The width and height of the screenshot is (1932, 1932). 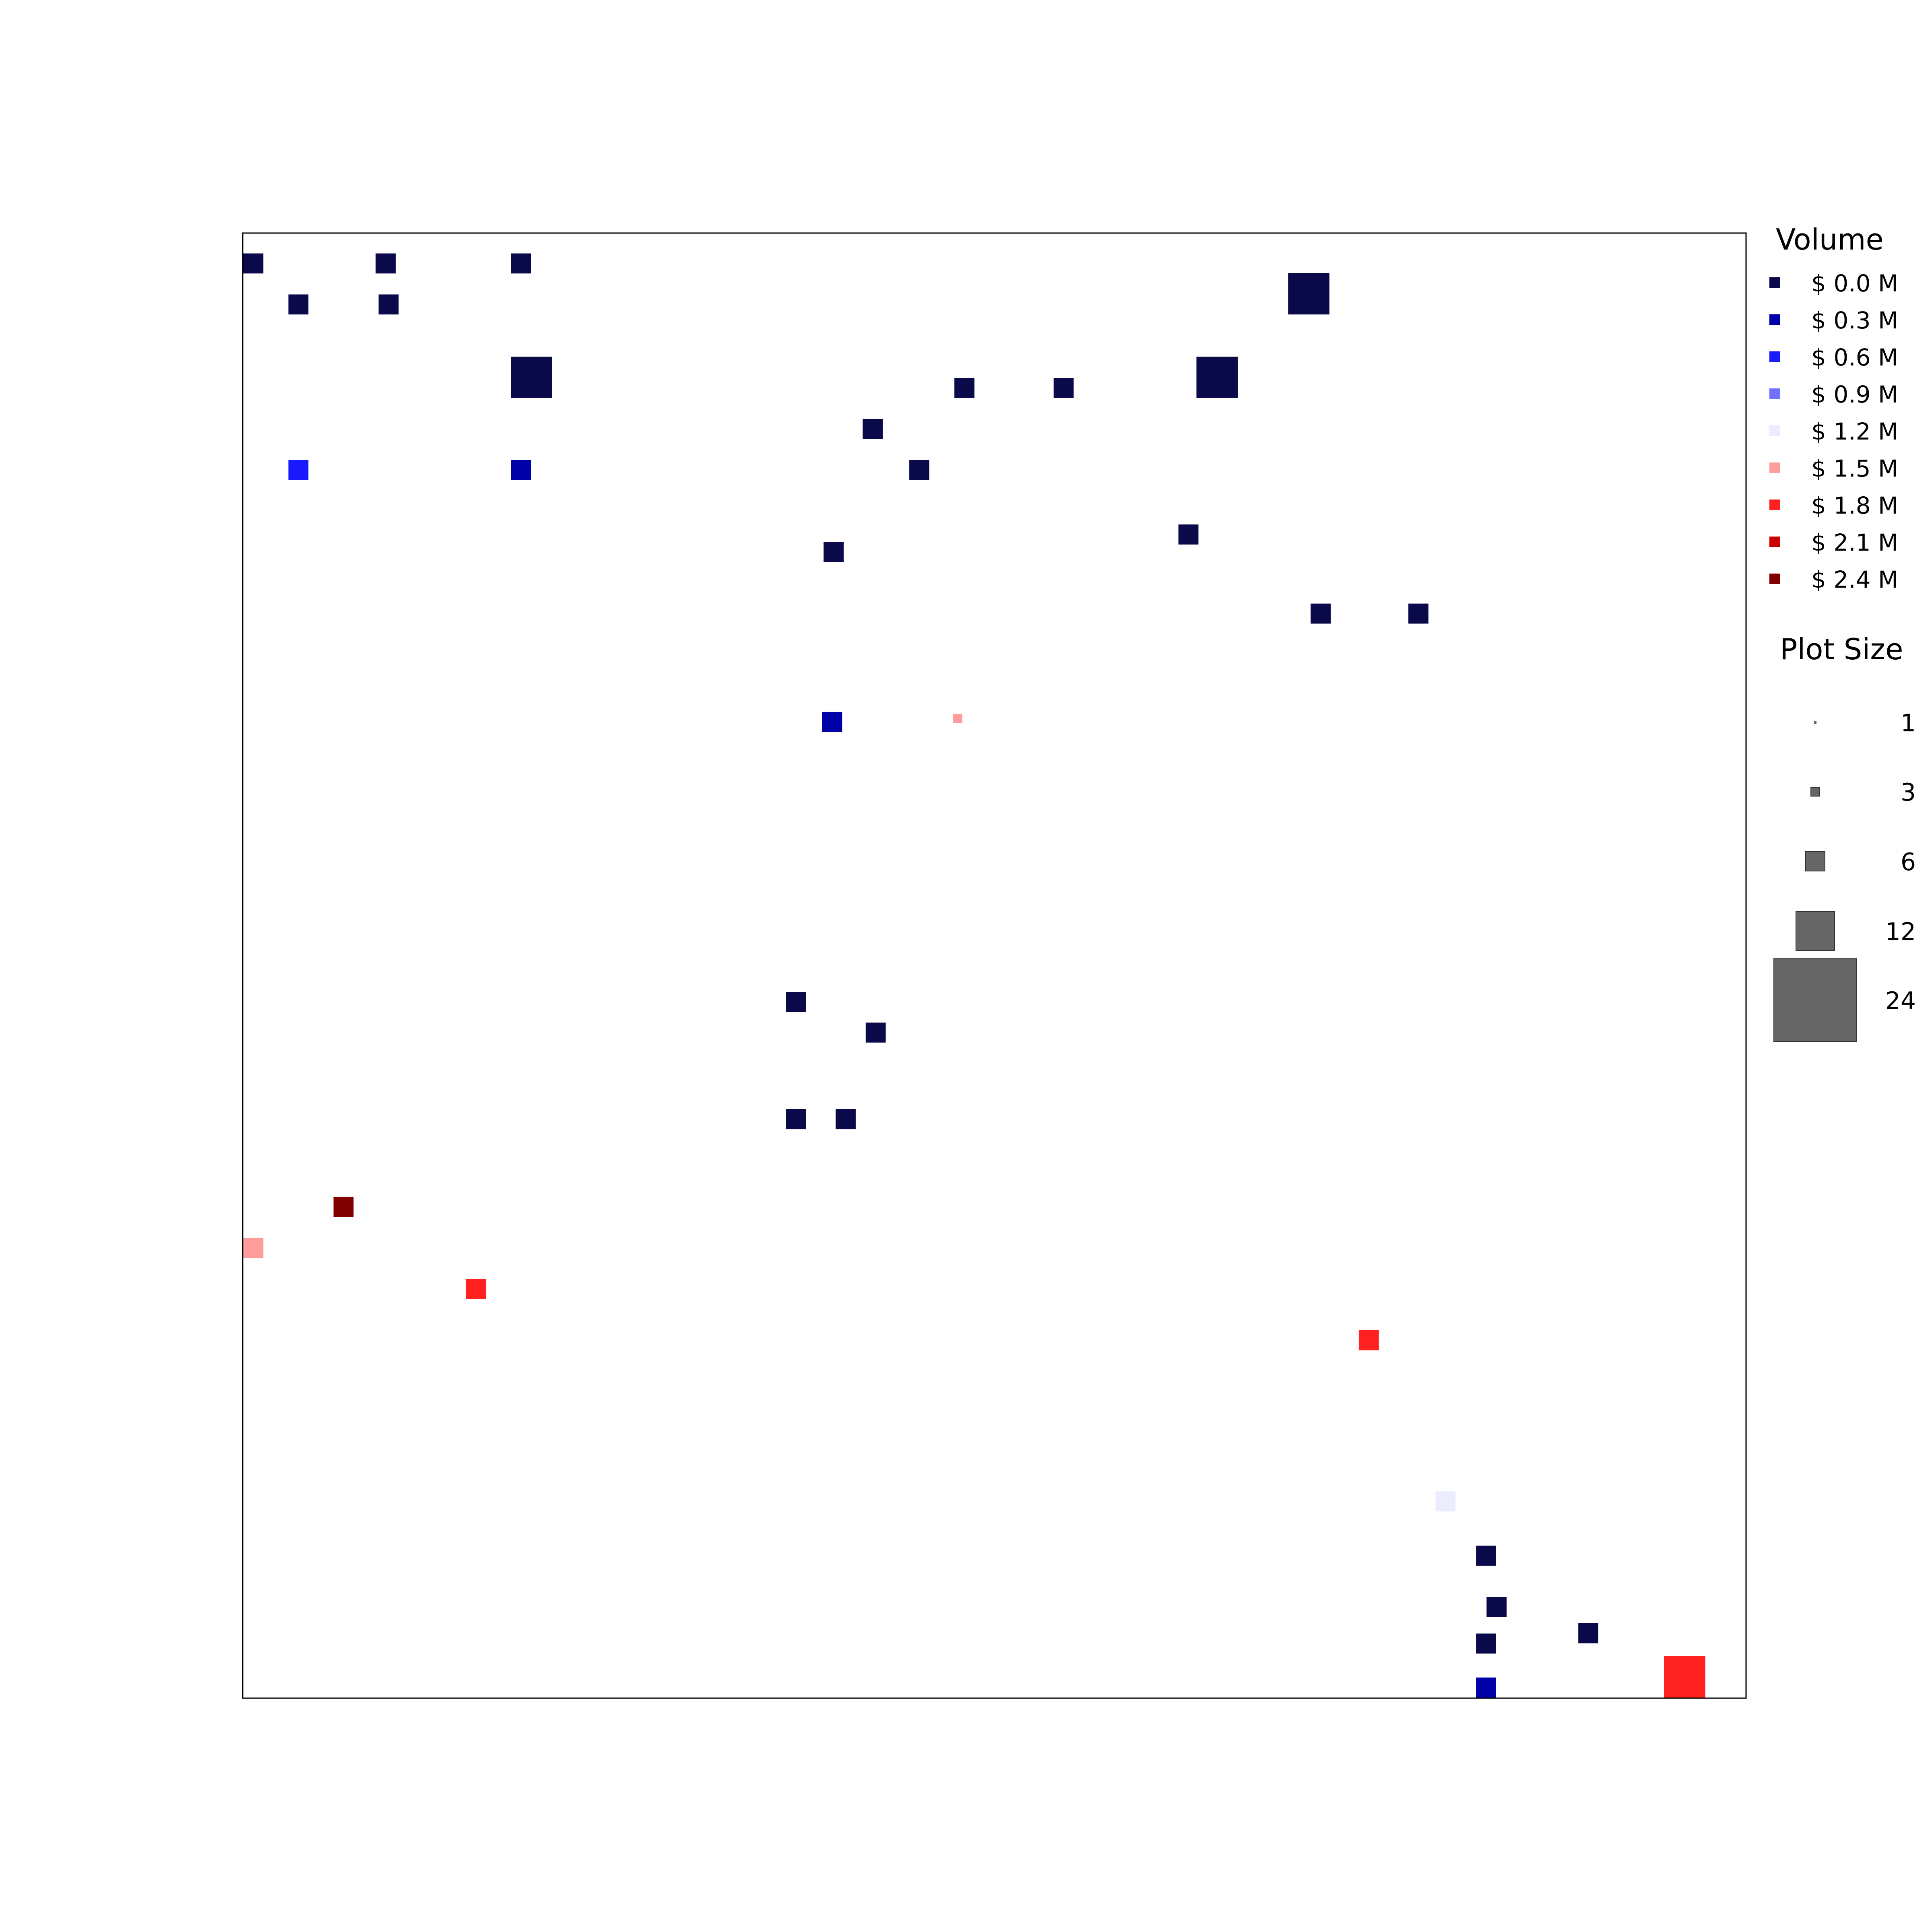 What do you see at coordinates (1845, 875) in the screenshot?
I see `size-legend-items: 1 3 6 12 24` at bounding box center [1845, 875].